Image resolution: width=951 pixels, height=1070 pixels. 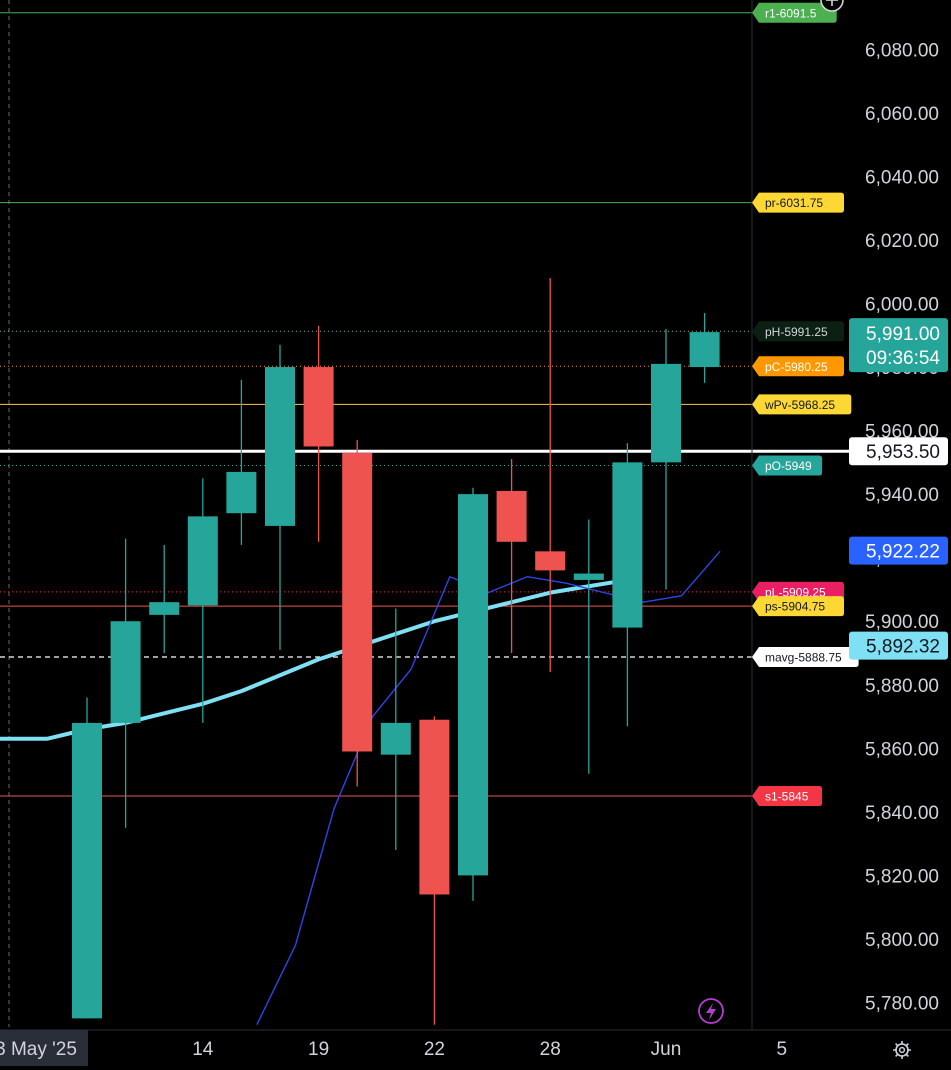 I want to click on time-tick-label: 14, so click(x=203, y=1049).